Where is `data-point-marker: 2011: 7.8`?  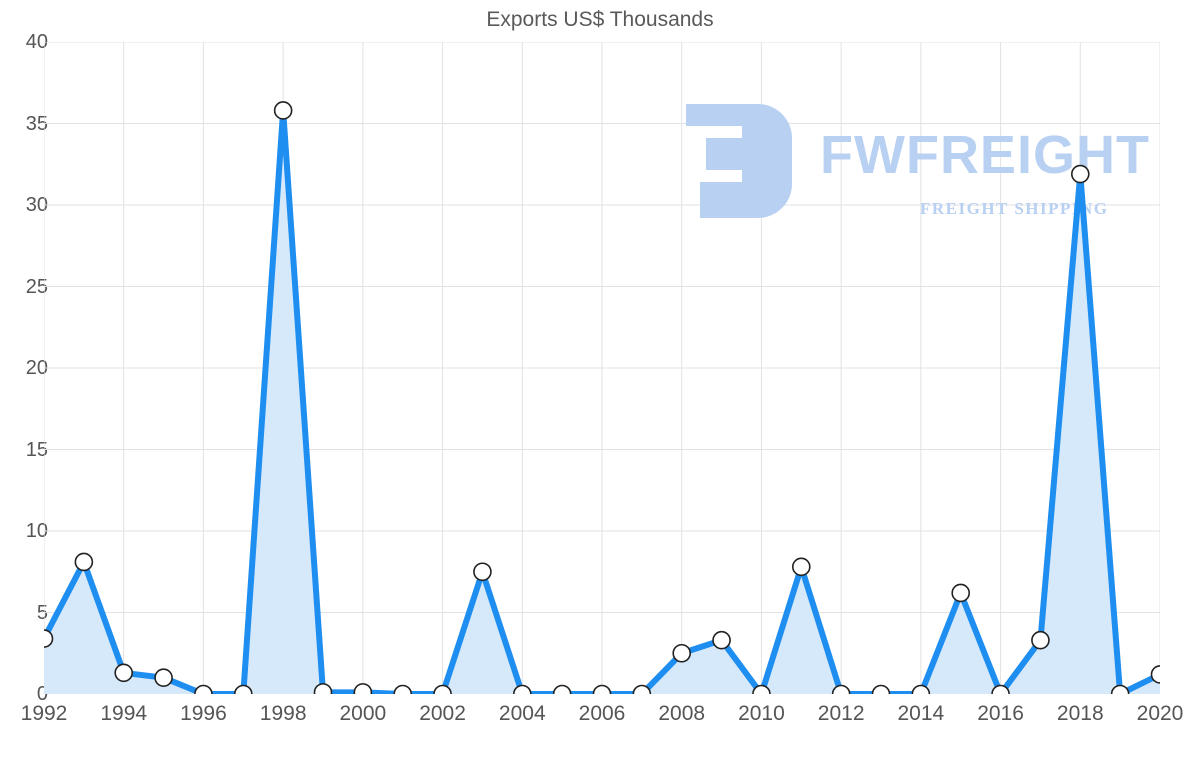
data-point-marker: 2011: 7.8 is located at coordinates (801, 567).